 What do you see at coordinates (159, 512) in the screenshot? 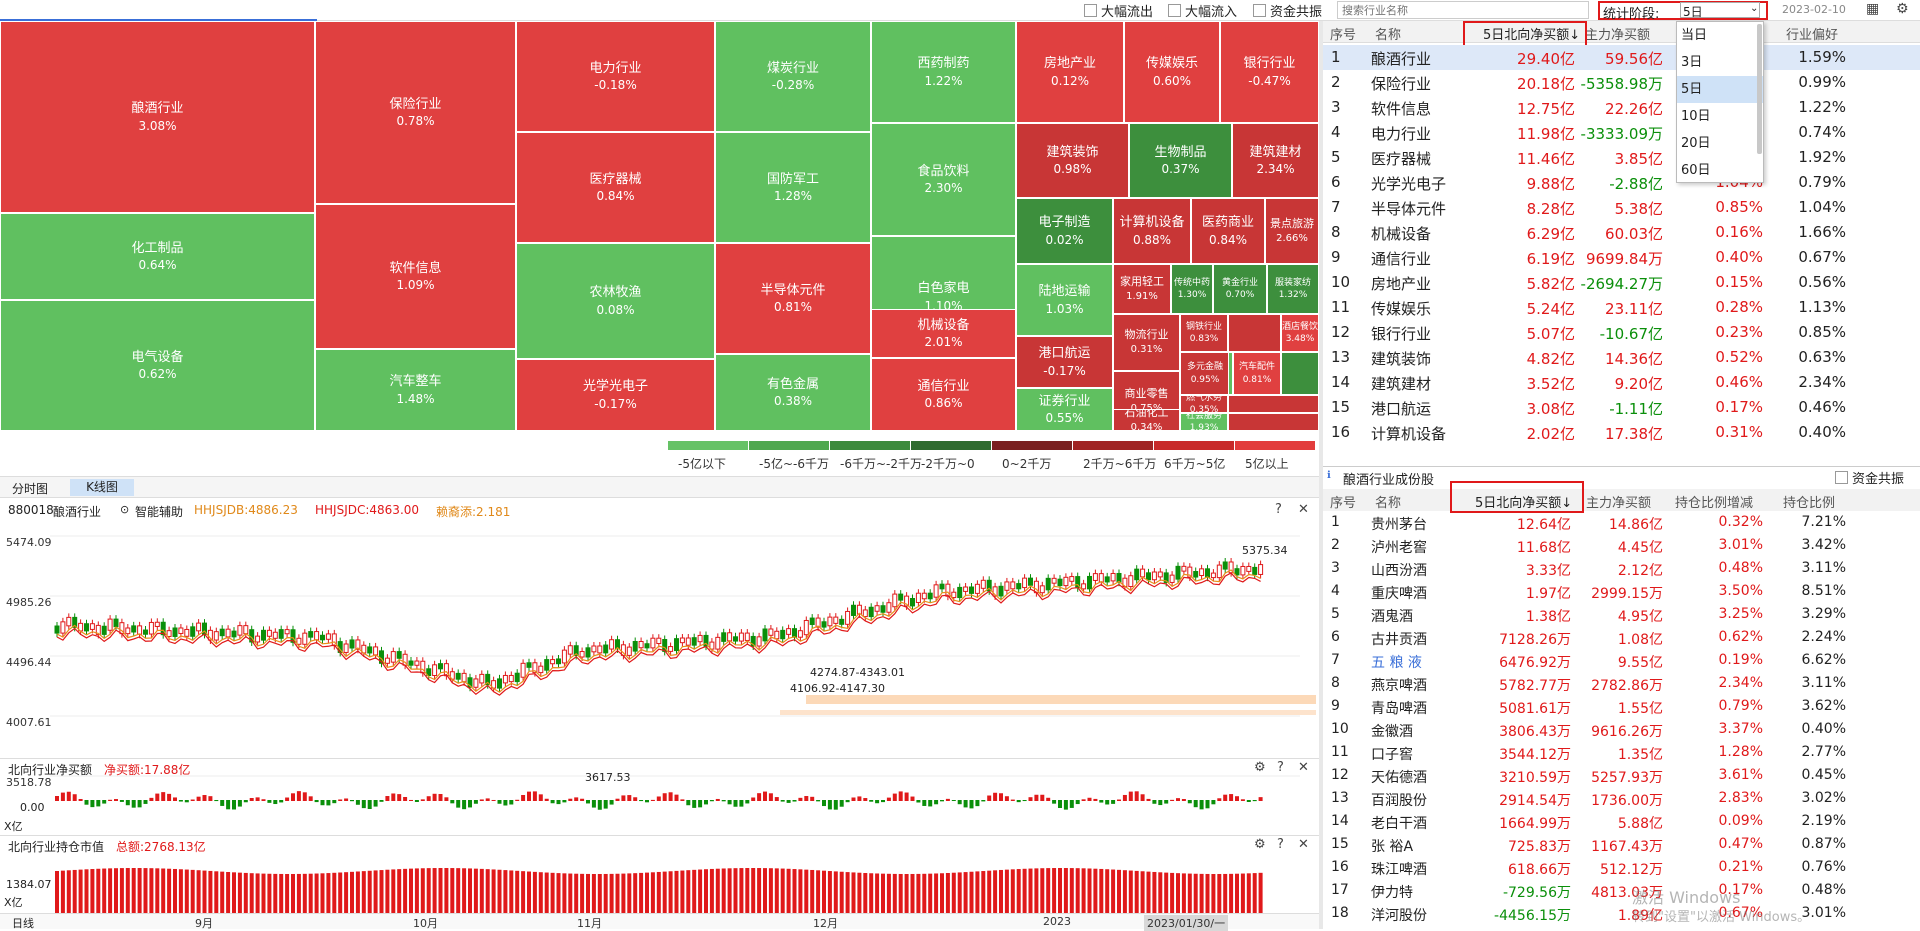
I see `smart-assist: 智能辅助` at bounding box center [159, 512].